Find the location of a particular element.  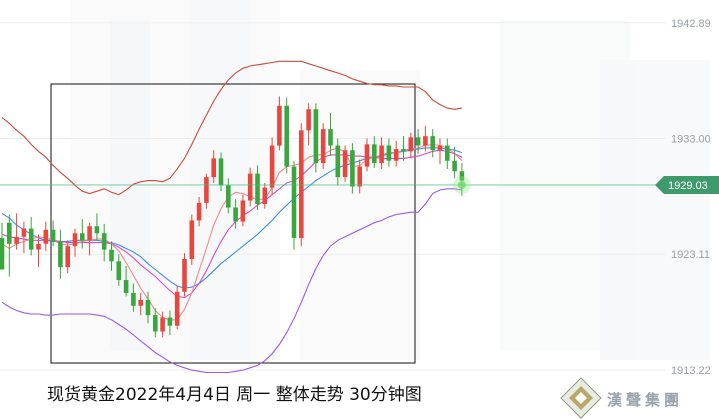

diamond-logo-icon is located at coordinates (581, 398).